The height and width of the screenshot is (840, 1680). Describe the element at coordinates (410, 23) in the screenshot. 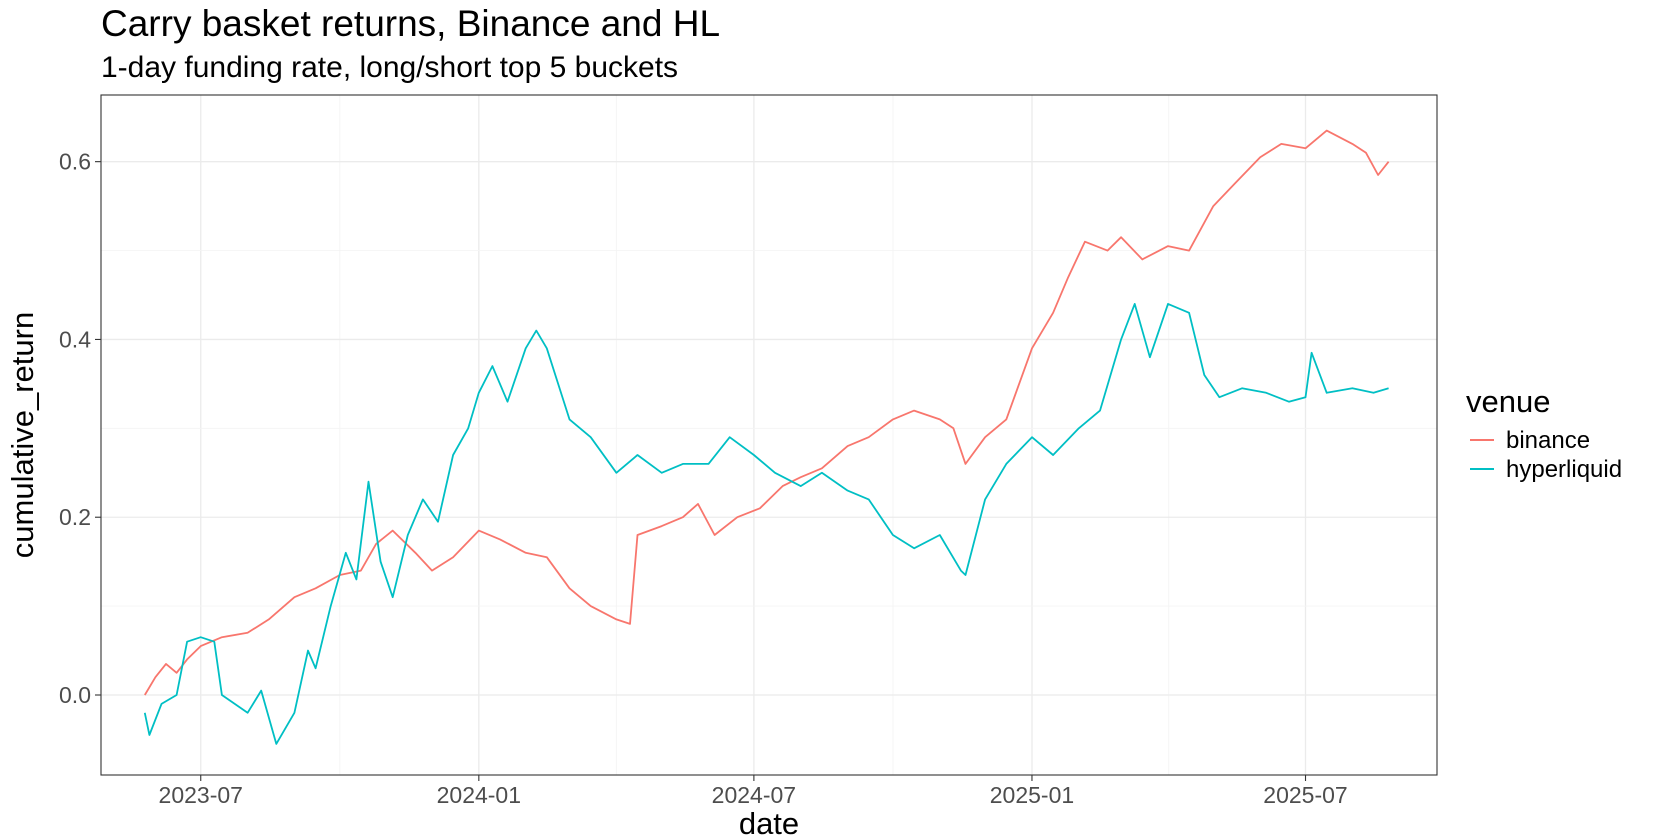

I see `chart-title: Carry basket returns, Binance and HL` at that location.